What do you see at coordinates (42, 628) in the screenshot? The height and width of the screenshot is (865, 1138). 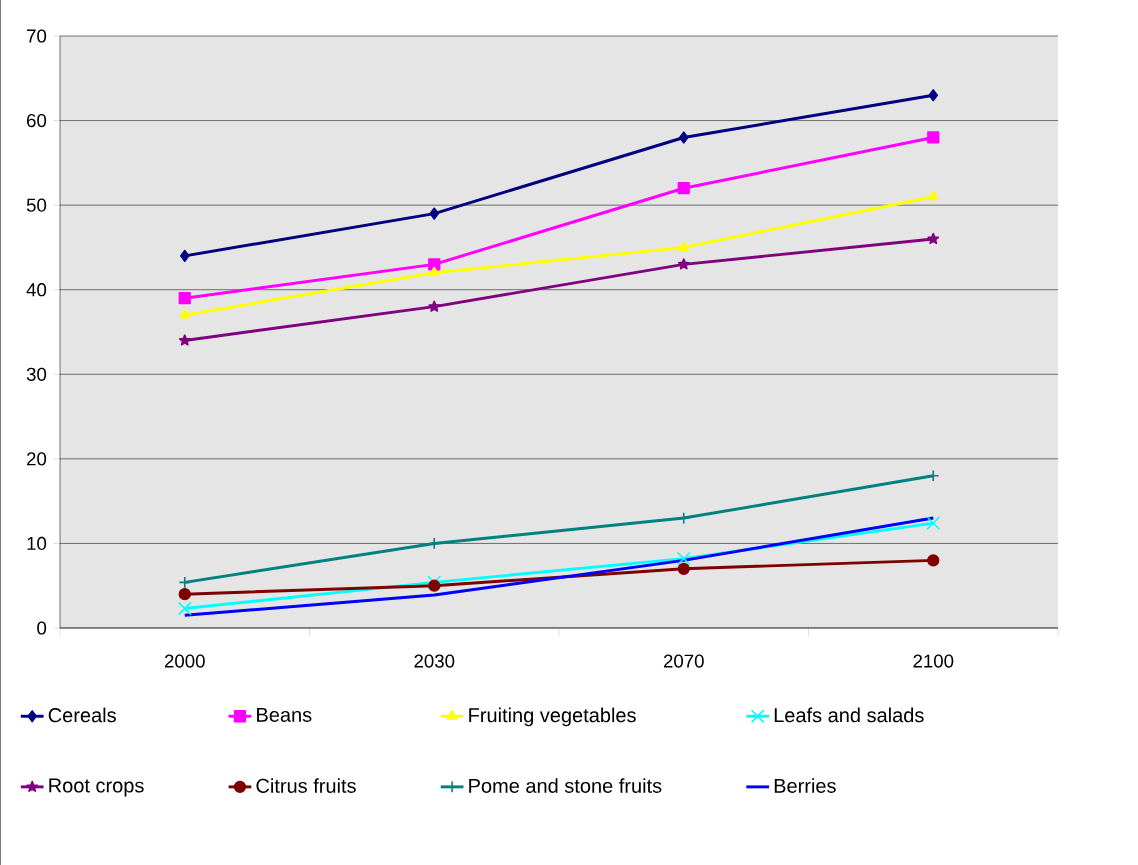 I see `y-tick-label: 0` at bounding box center [42, 628].